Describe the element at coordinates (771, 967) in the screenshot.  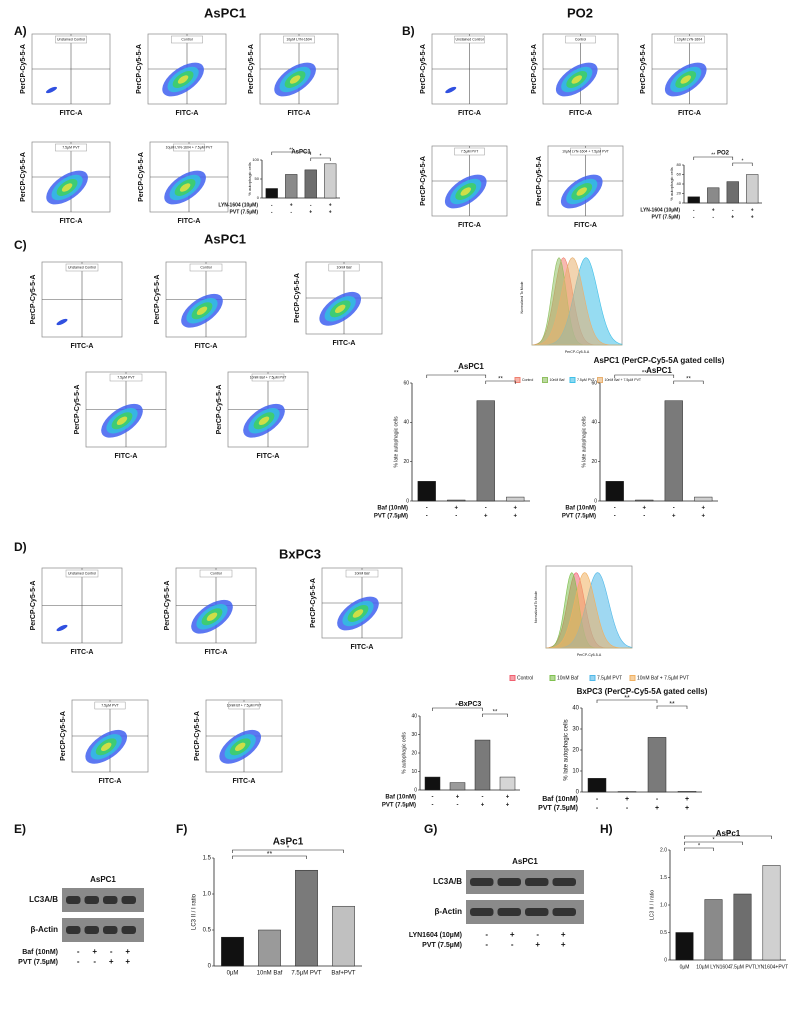
I see `x-tick-label: LYN1604+PVT` at that location.